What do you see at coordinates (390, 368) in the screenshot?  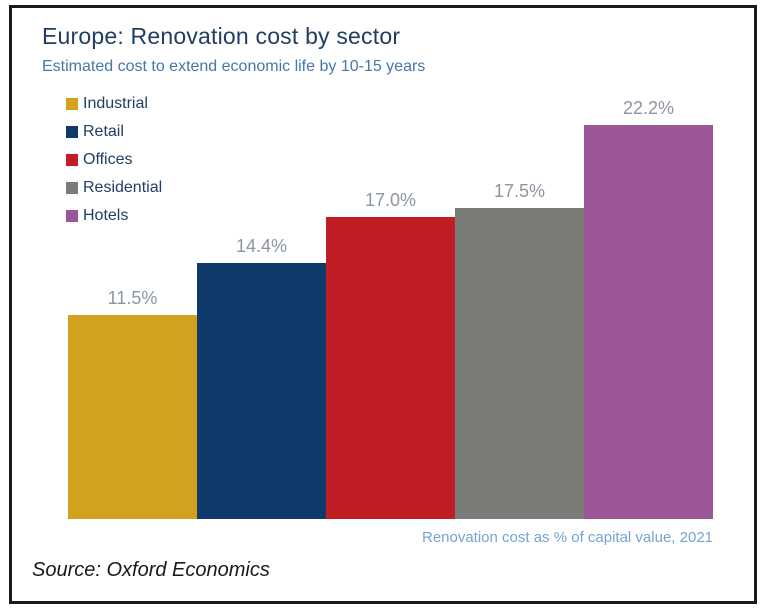 I see `bar-offices` at bounding box center [390, 368].